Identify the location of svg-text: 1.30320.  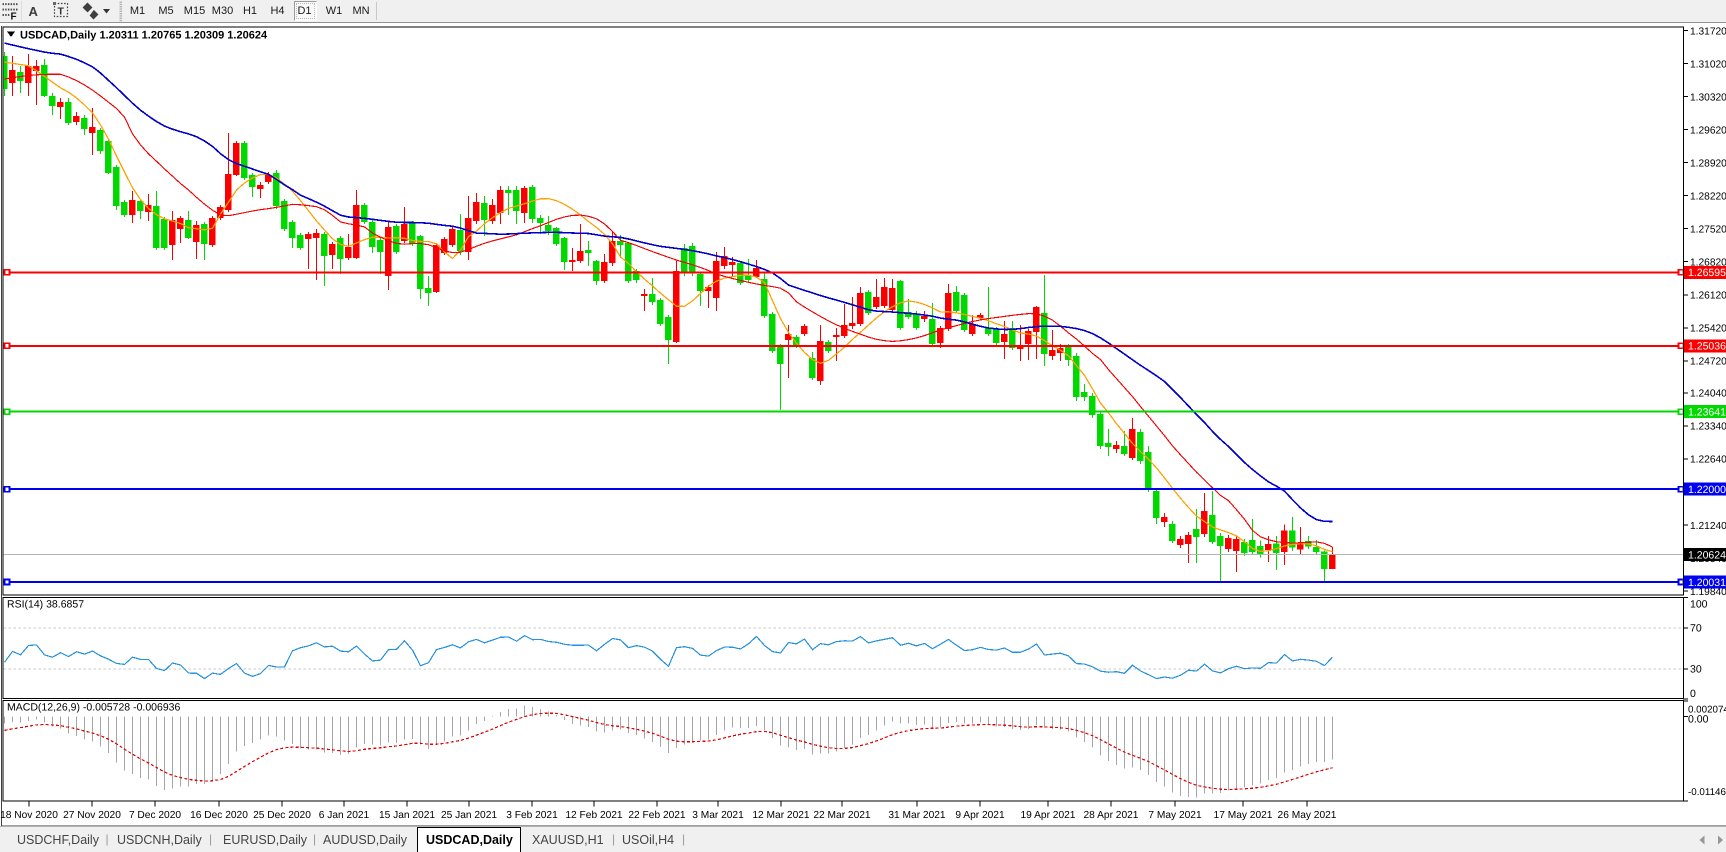
(1708, 97).